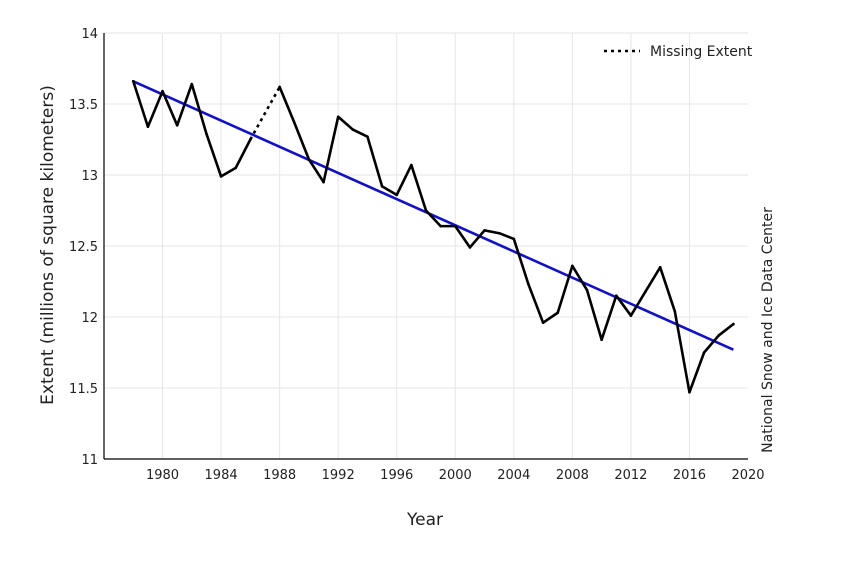 The image size is (850, 561). What do you see at coordinates (221, 475) in the screenshot?
I see `x-tick-label: 1984` at bounding box center [221, 475].